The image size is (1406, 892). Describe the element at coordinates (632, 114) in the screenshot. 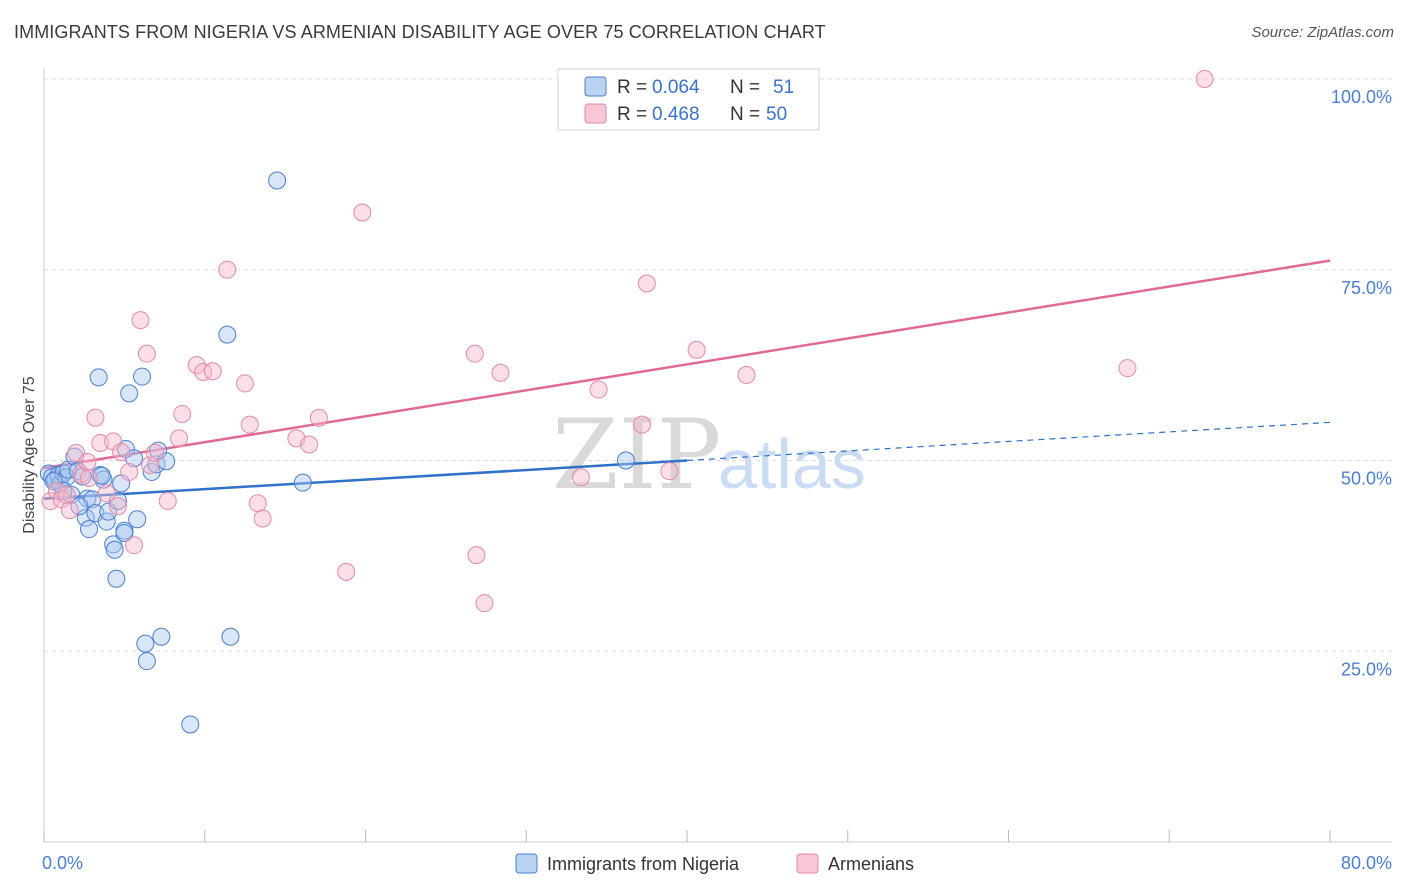

I see `legend-r-label-armenian: R =` at that location.